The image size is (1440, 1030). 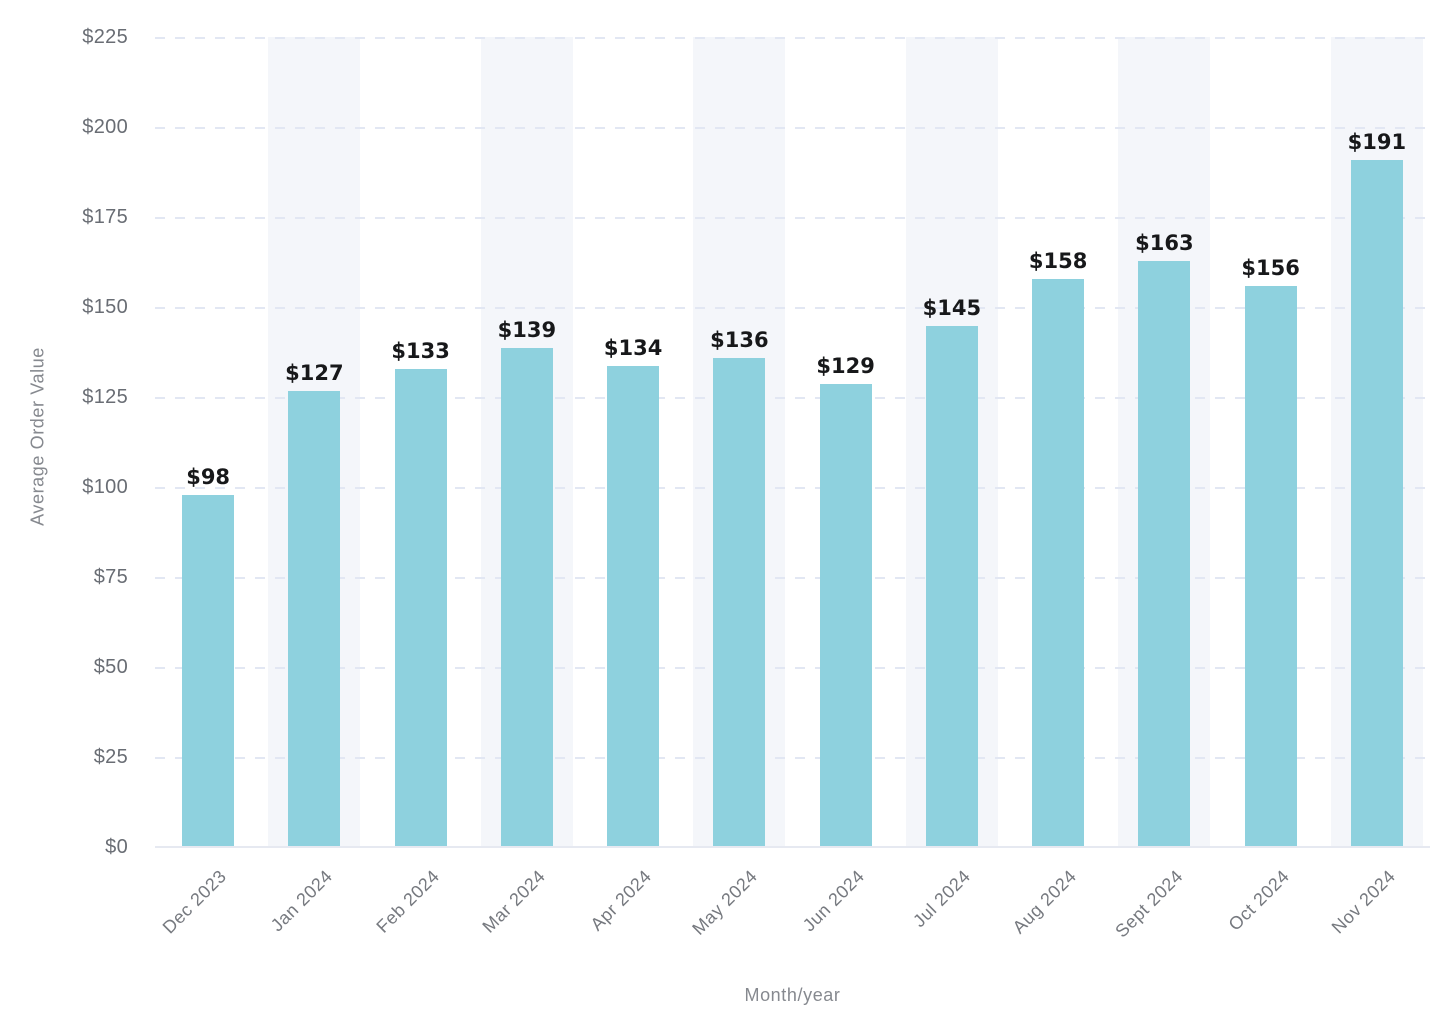 I want to click on bar-value-label: $139, so click(x=527, y=329).